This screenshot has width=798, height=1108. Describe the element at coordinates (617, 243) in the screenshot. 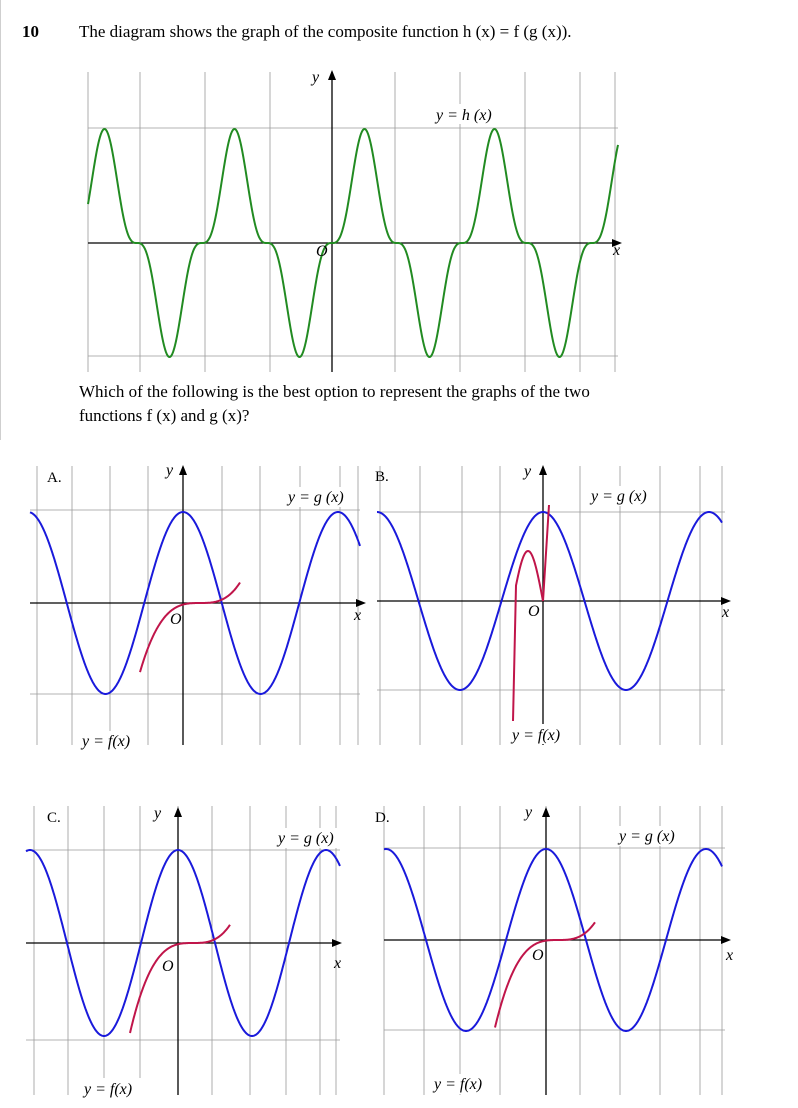

I see `main-x-arrow` at that location.